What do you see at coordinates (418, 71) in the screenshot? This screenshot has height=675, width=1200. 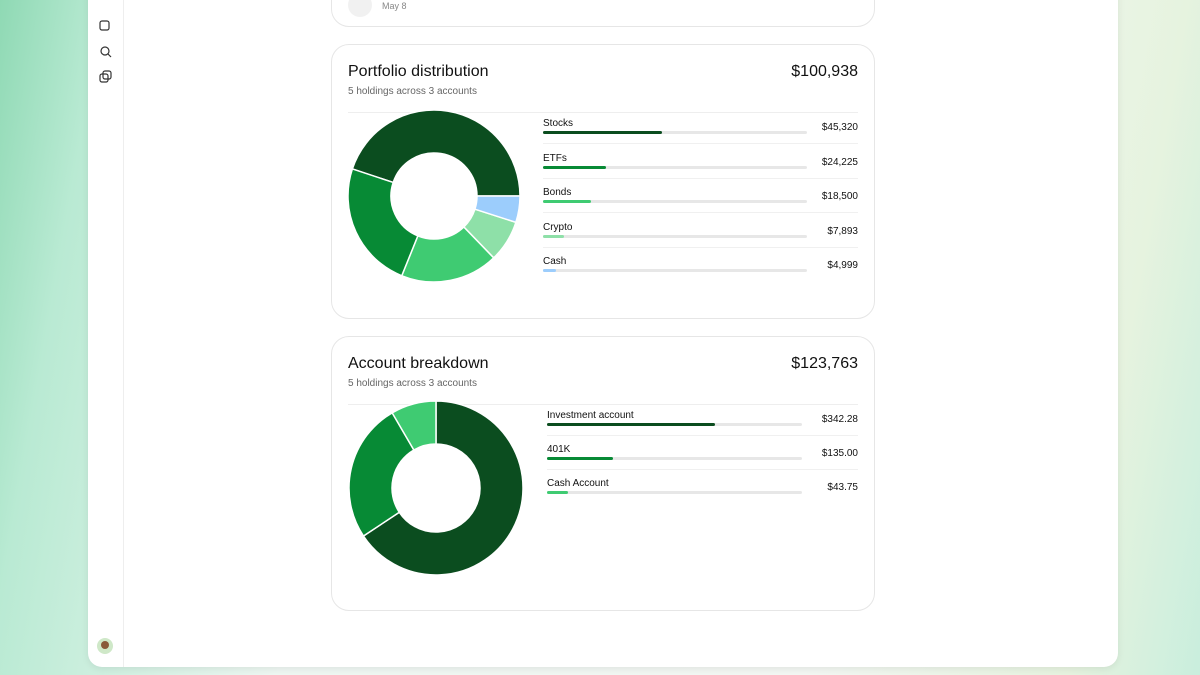 I see `card-title: Portfolio distribution` at bounding box center [418, 71].